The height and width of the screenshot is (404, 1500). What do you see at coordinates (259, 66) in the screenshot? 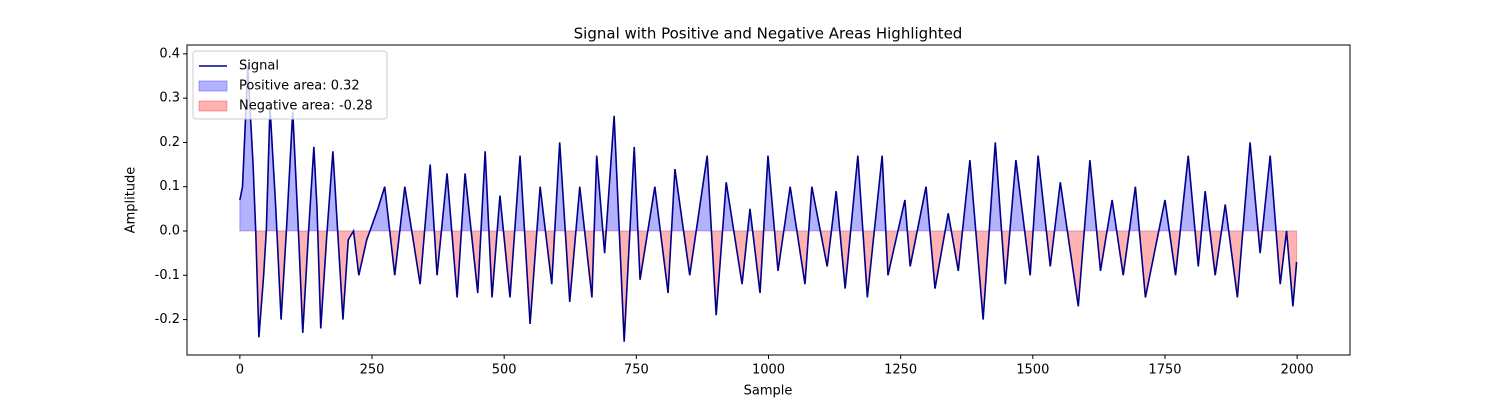
I see `legend-label: Signal` at bounding box center [259, 66].